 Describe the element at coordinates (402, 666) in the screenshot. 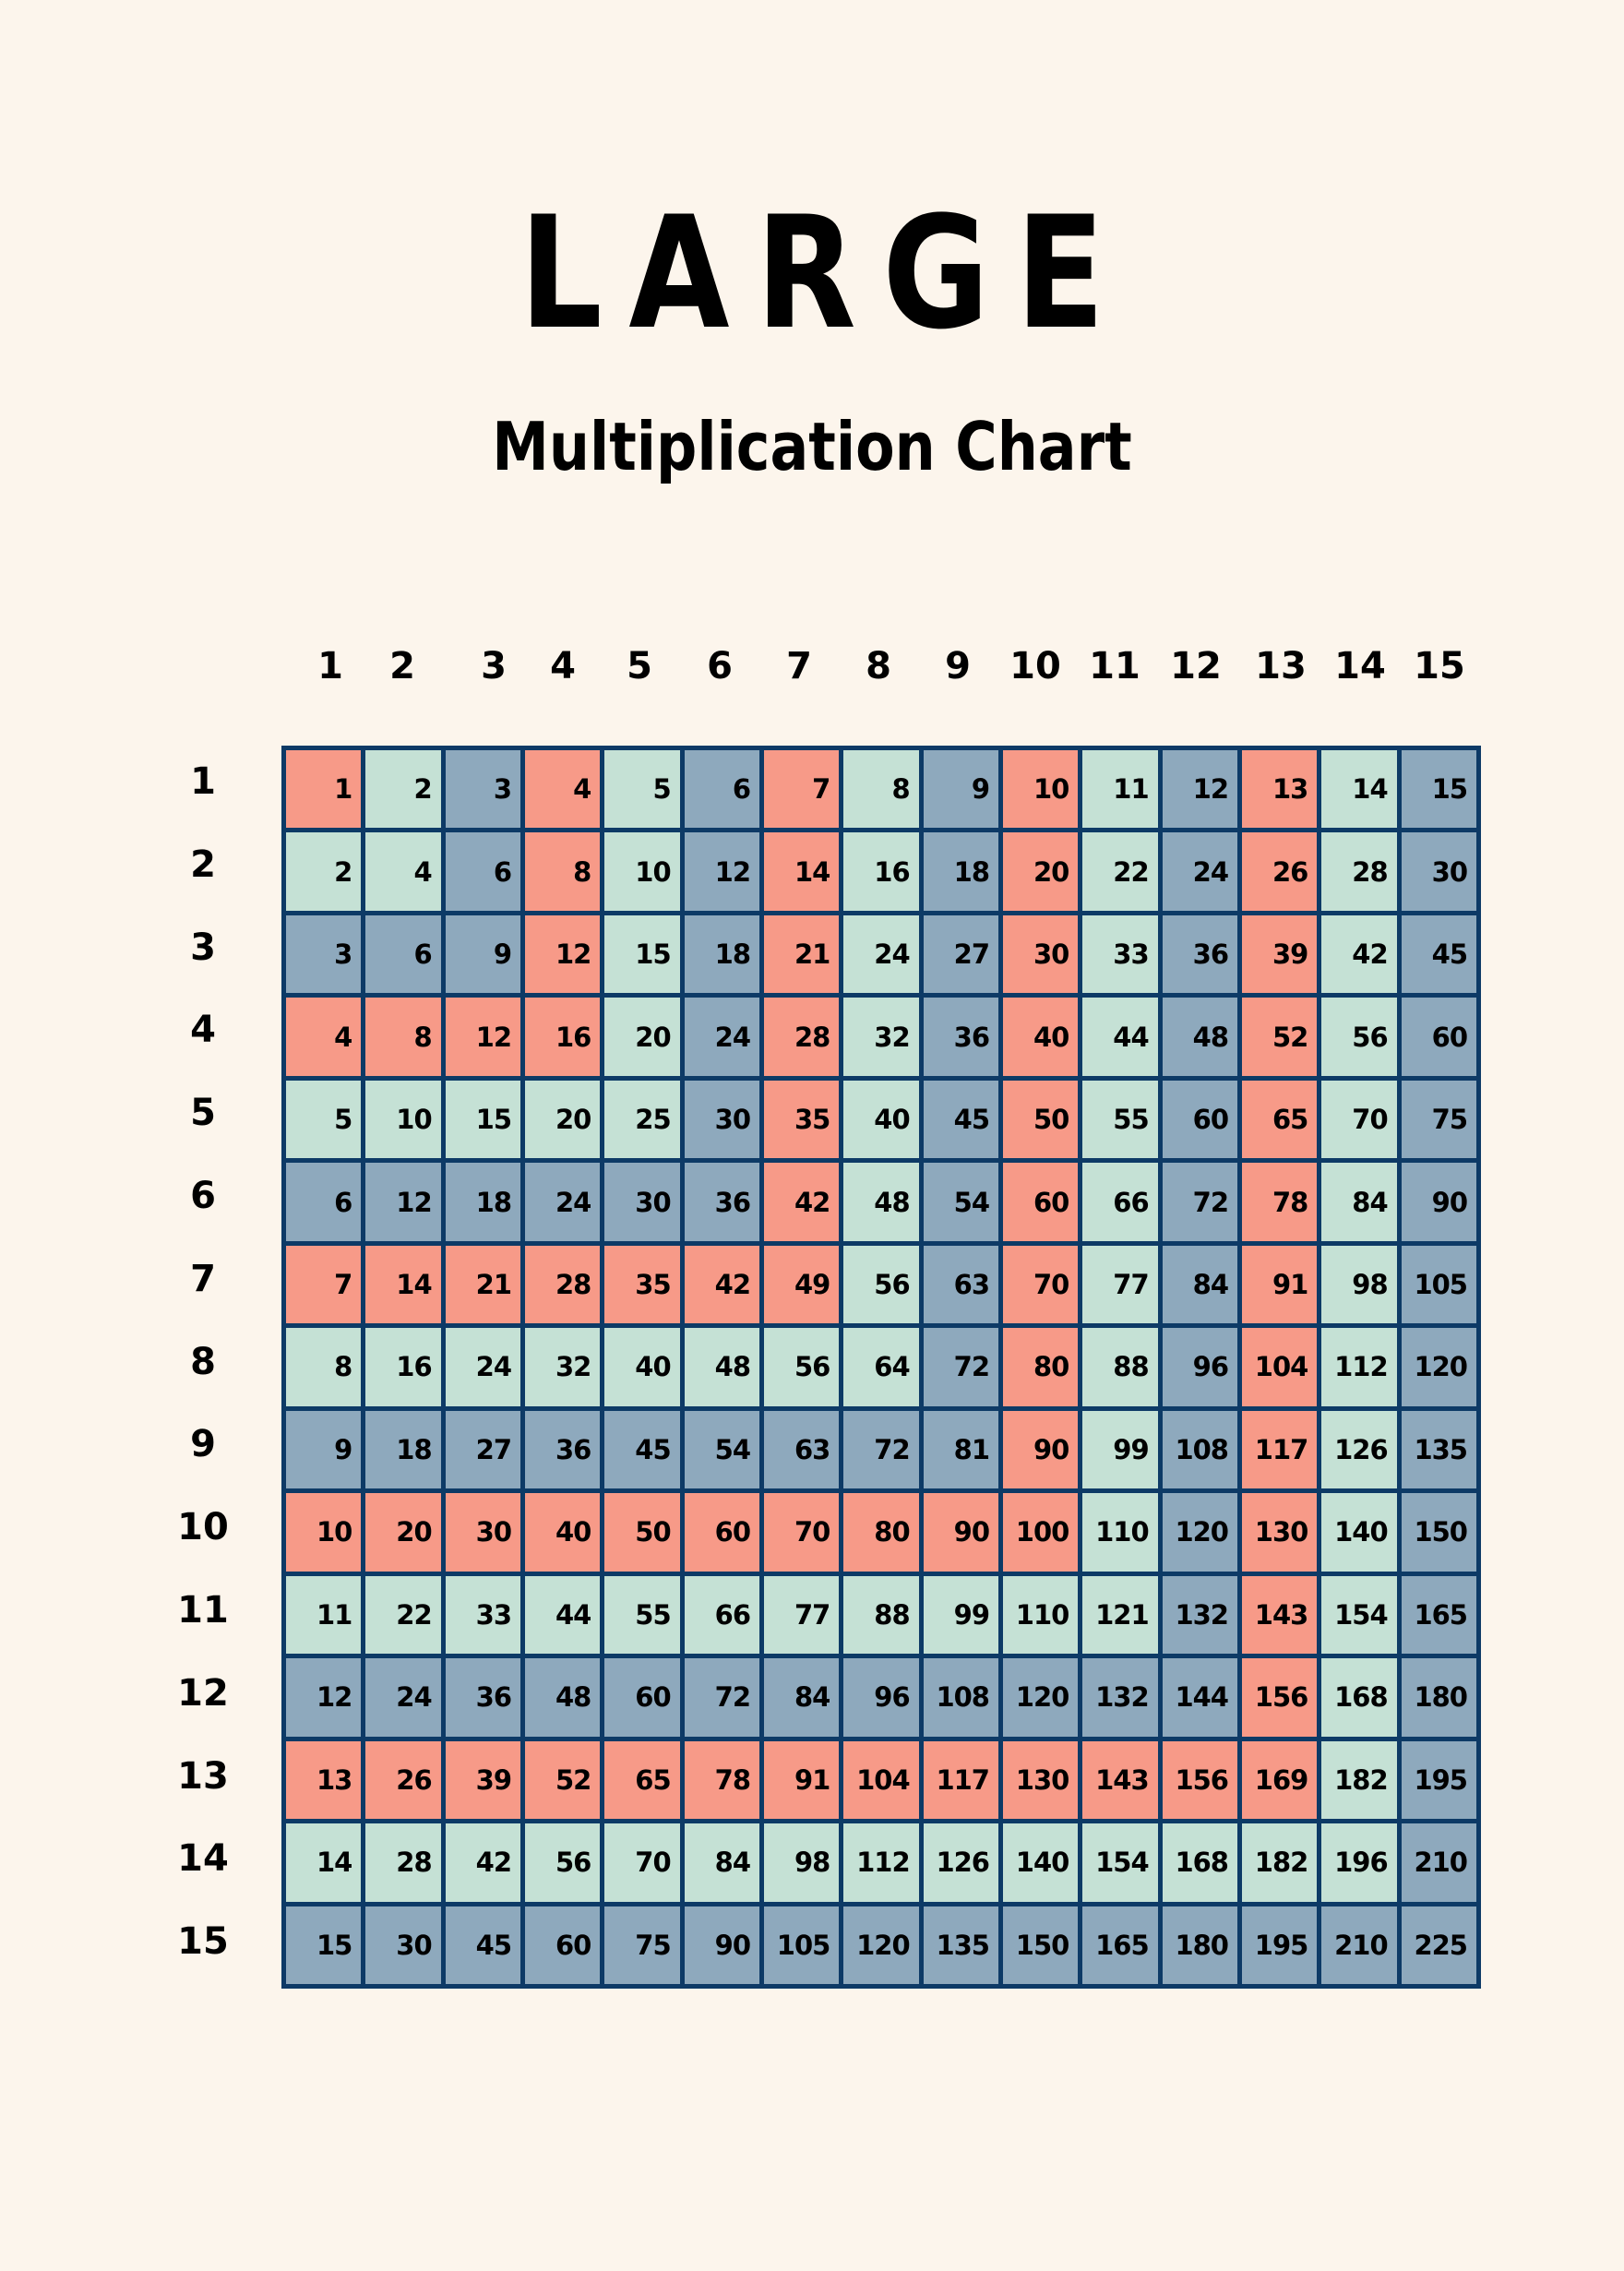

I see `column-header: 2` at that location.